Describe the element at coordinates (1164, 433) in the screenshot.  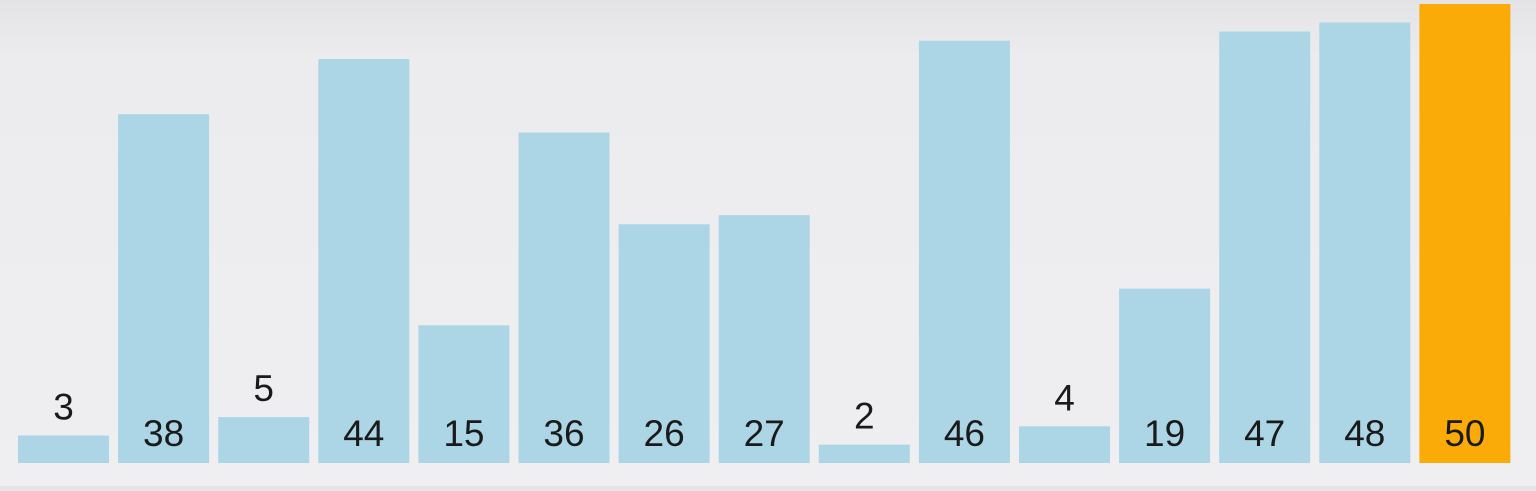
I see `bar-label-12: 19` at that location.